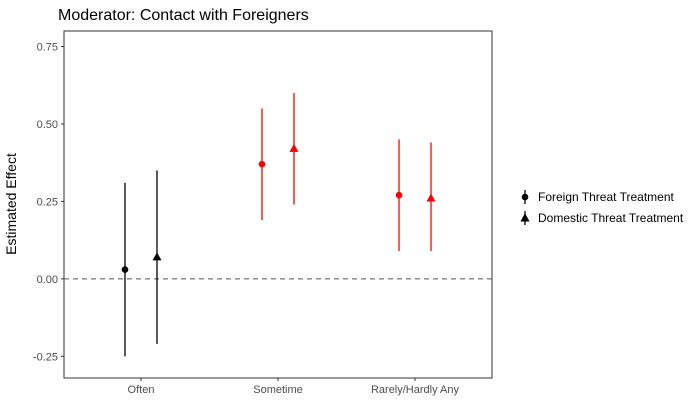  I want to click on legend-key-triangle, so click(525, 217).